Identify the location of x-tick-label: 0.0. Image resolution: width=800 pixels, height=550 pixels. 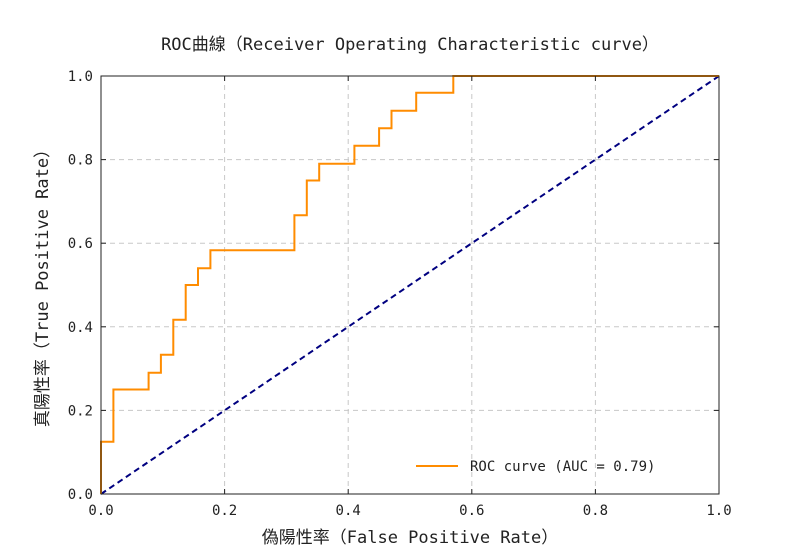
(100, 511).